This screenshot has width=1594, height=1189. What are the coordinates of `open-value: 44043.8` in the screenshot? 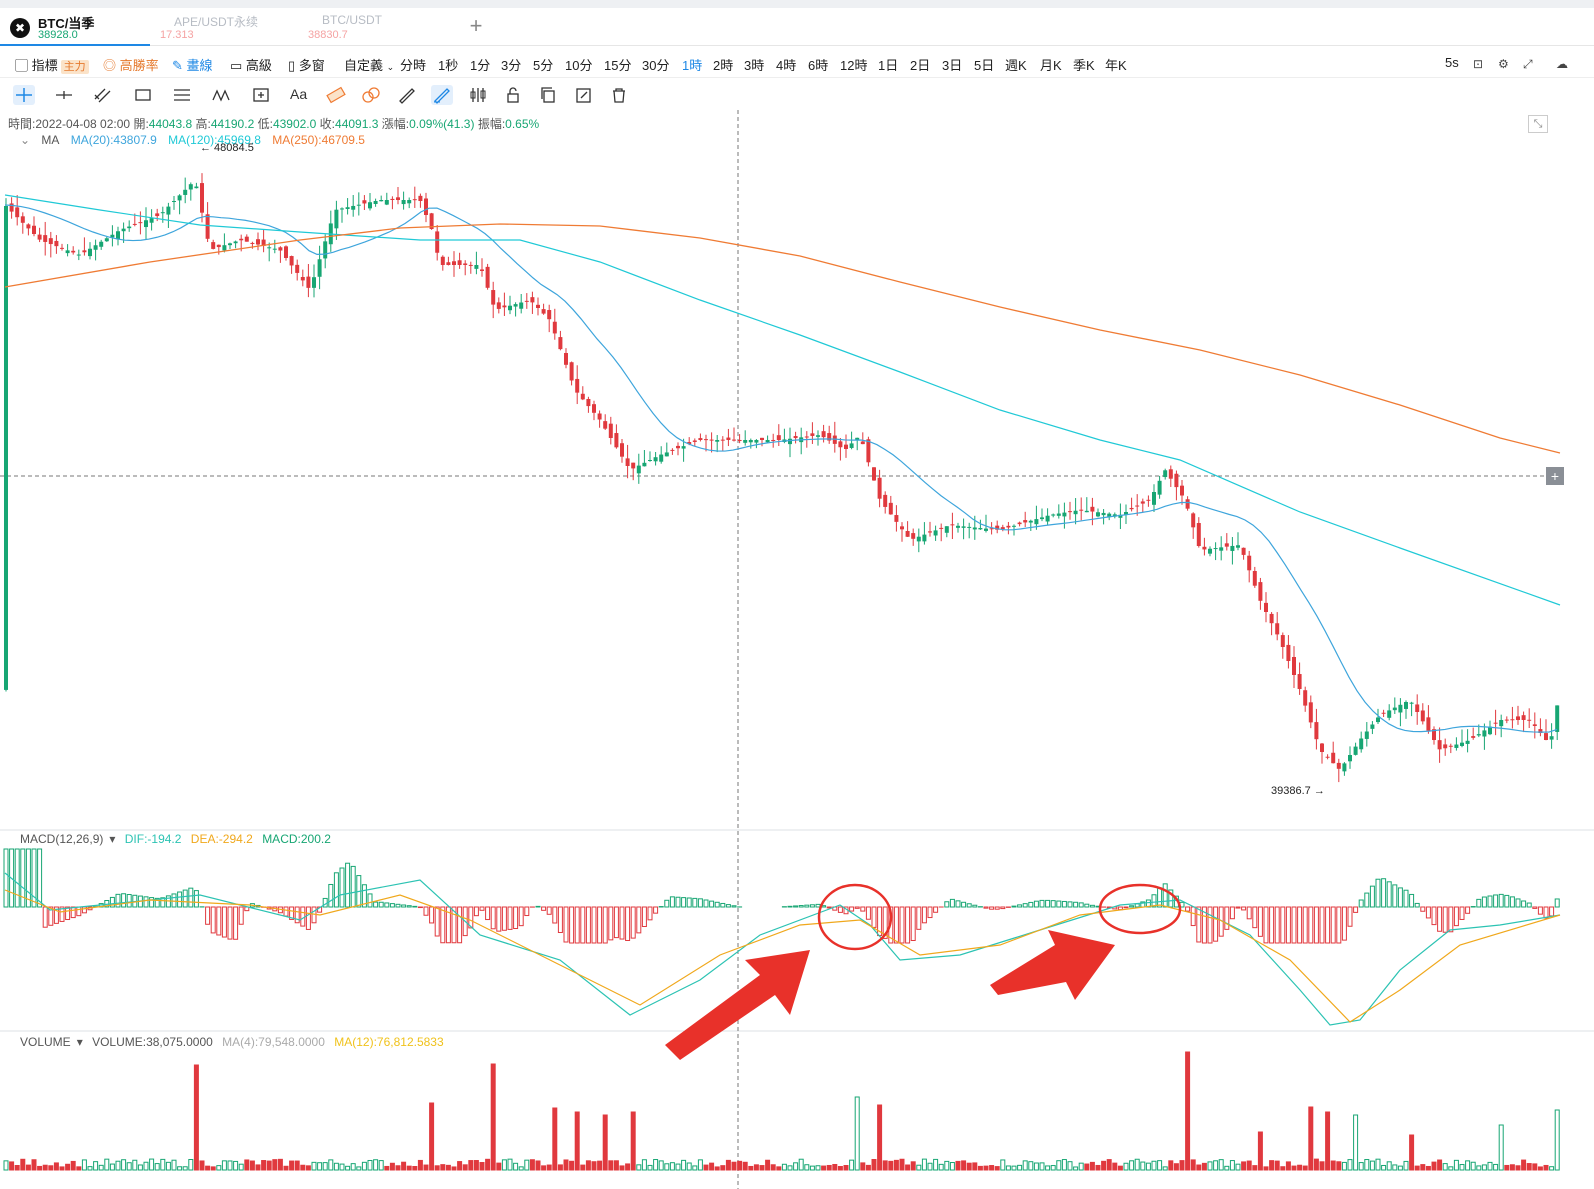 It's located at (170, 124).